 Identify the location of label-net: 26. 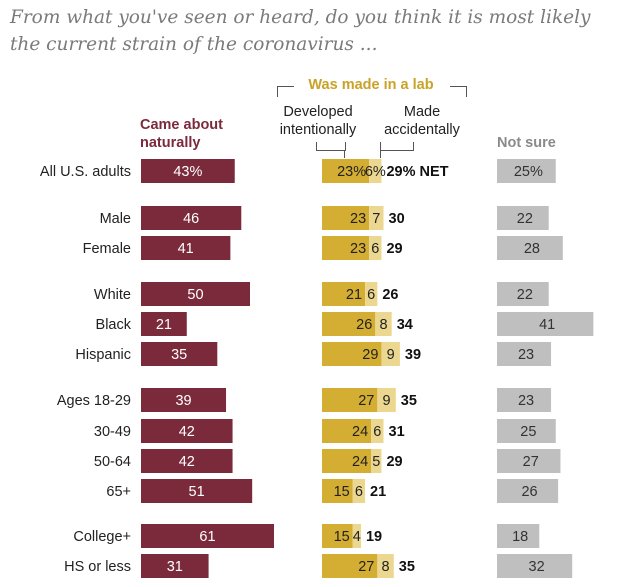
(390, 295).